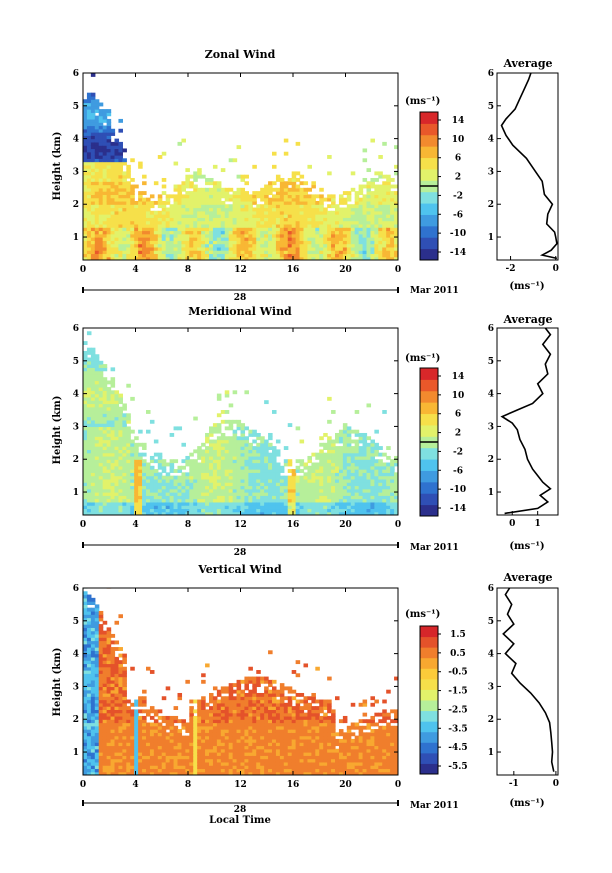 Image resolution: width=612 pixels, height=873 pixels. What do you see at coordinates (240, 311) in the screenshot?
I see `main-title: Meridional Wind` at bounding box center [240, 311].